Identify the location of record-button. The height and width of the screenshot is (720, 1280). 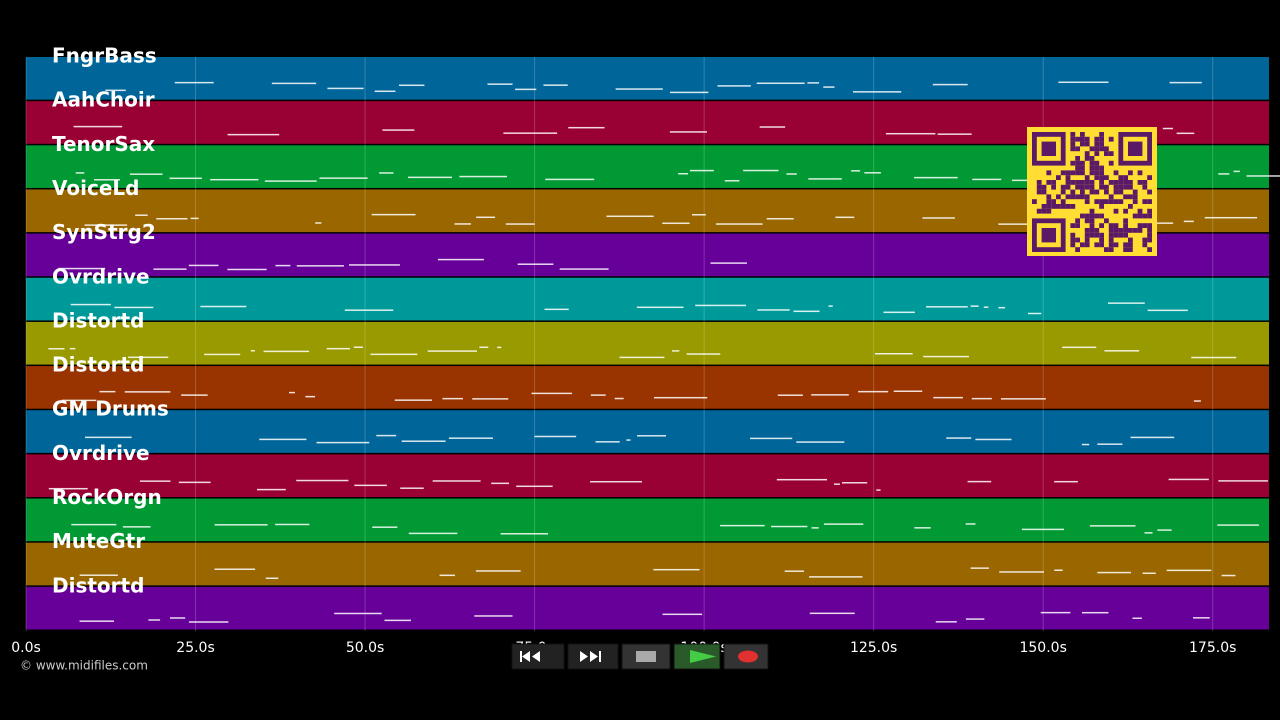
(746, 656).